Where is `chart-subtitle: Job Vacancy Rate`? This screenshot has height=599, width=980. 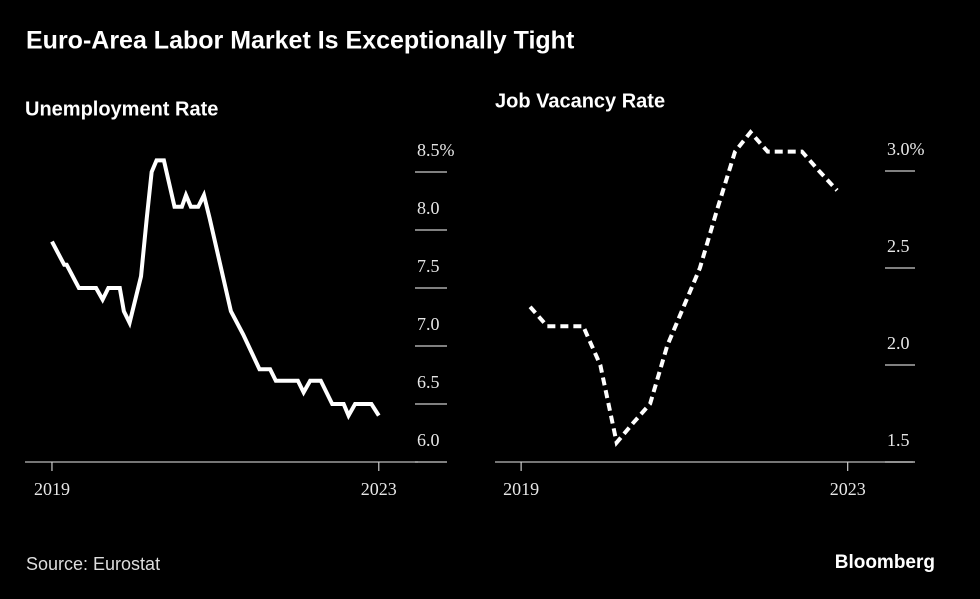 chart-subtitle: Job Vacancy Rate is located at coordinates (580, 101).